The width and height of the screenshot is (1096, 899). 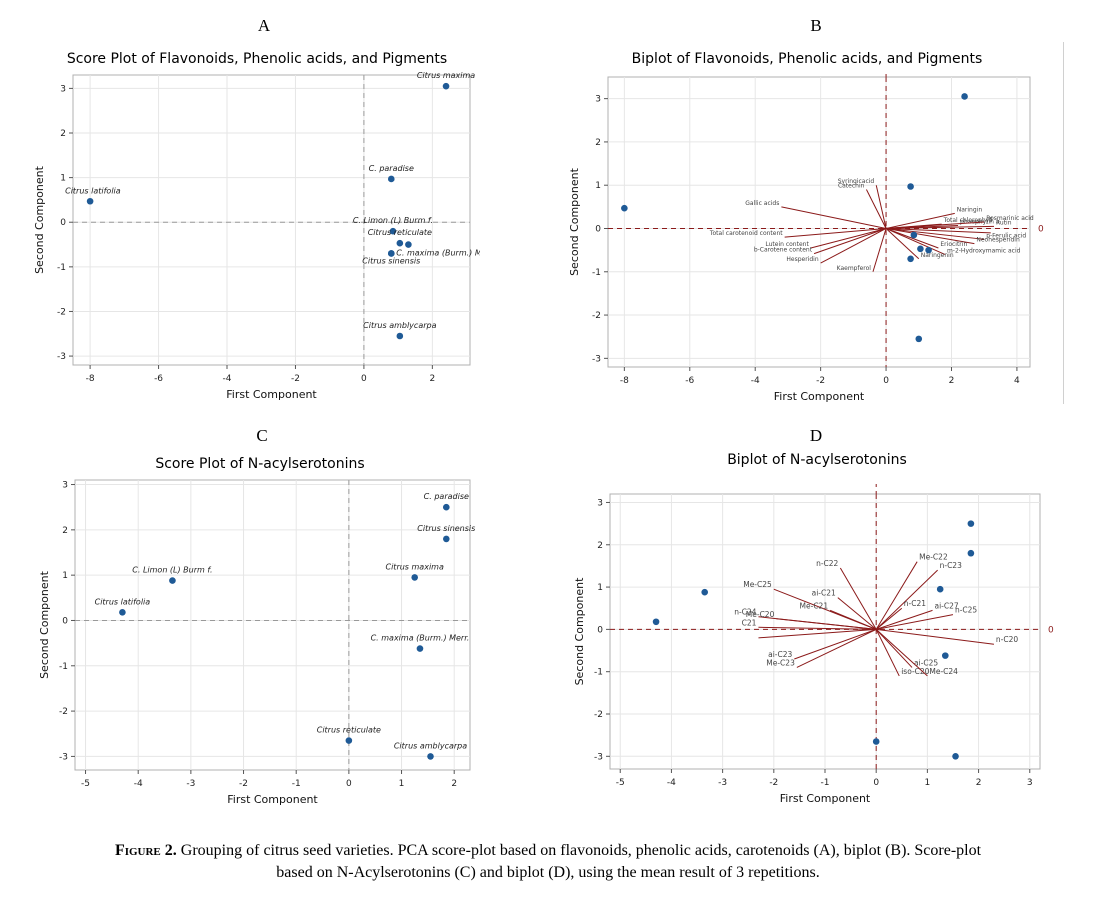 What do you see at coordinates (85, 784) in the screenshot?
I see `x-tick-label: -5` at bounding box center [85, 784].